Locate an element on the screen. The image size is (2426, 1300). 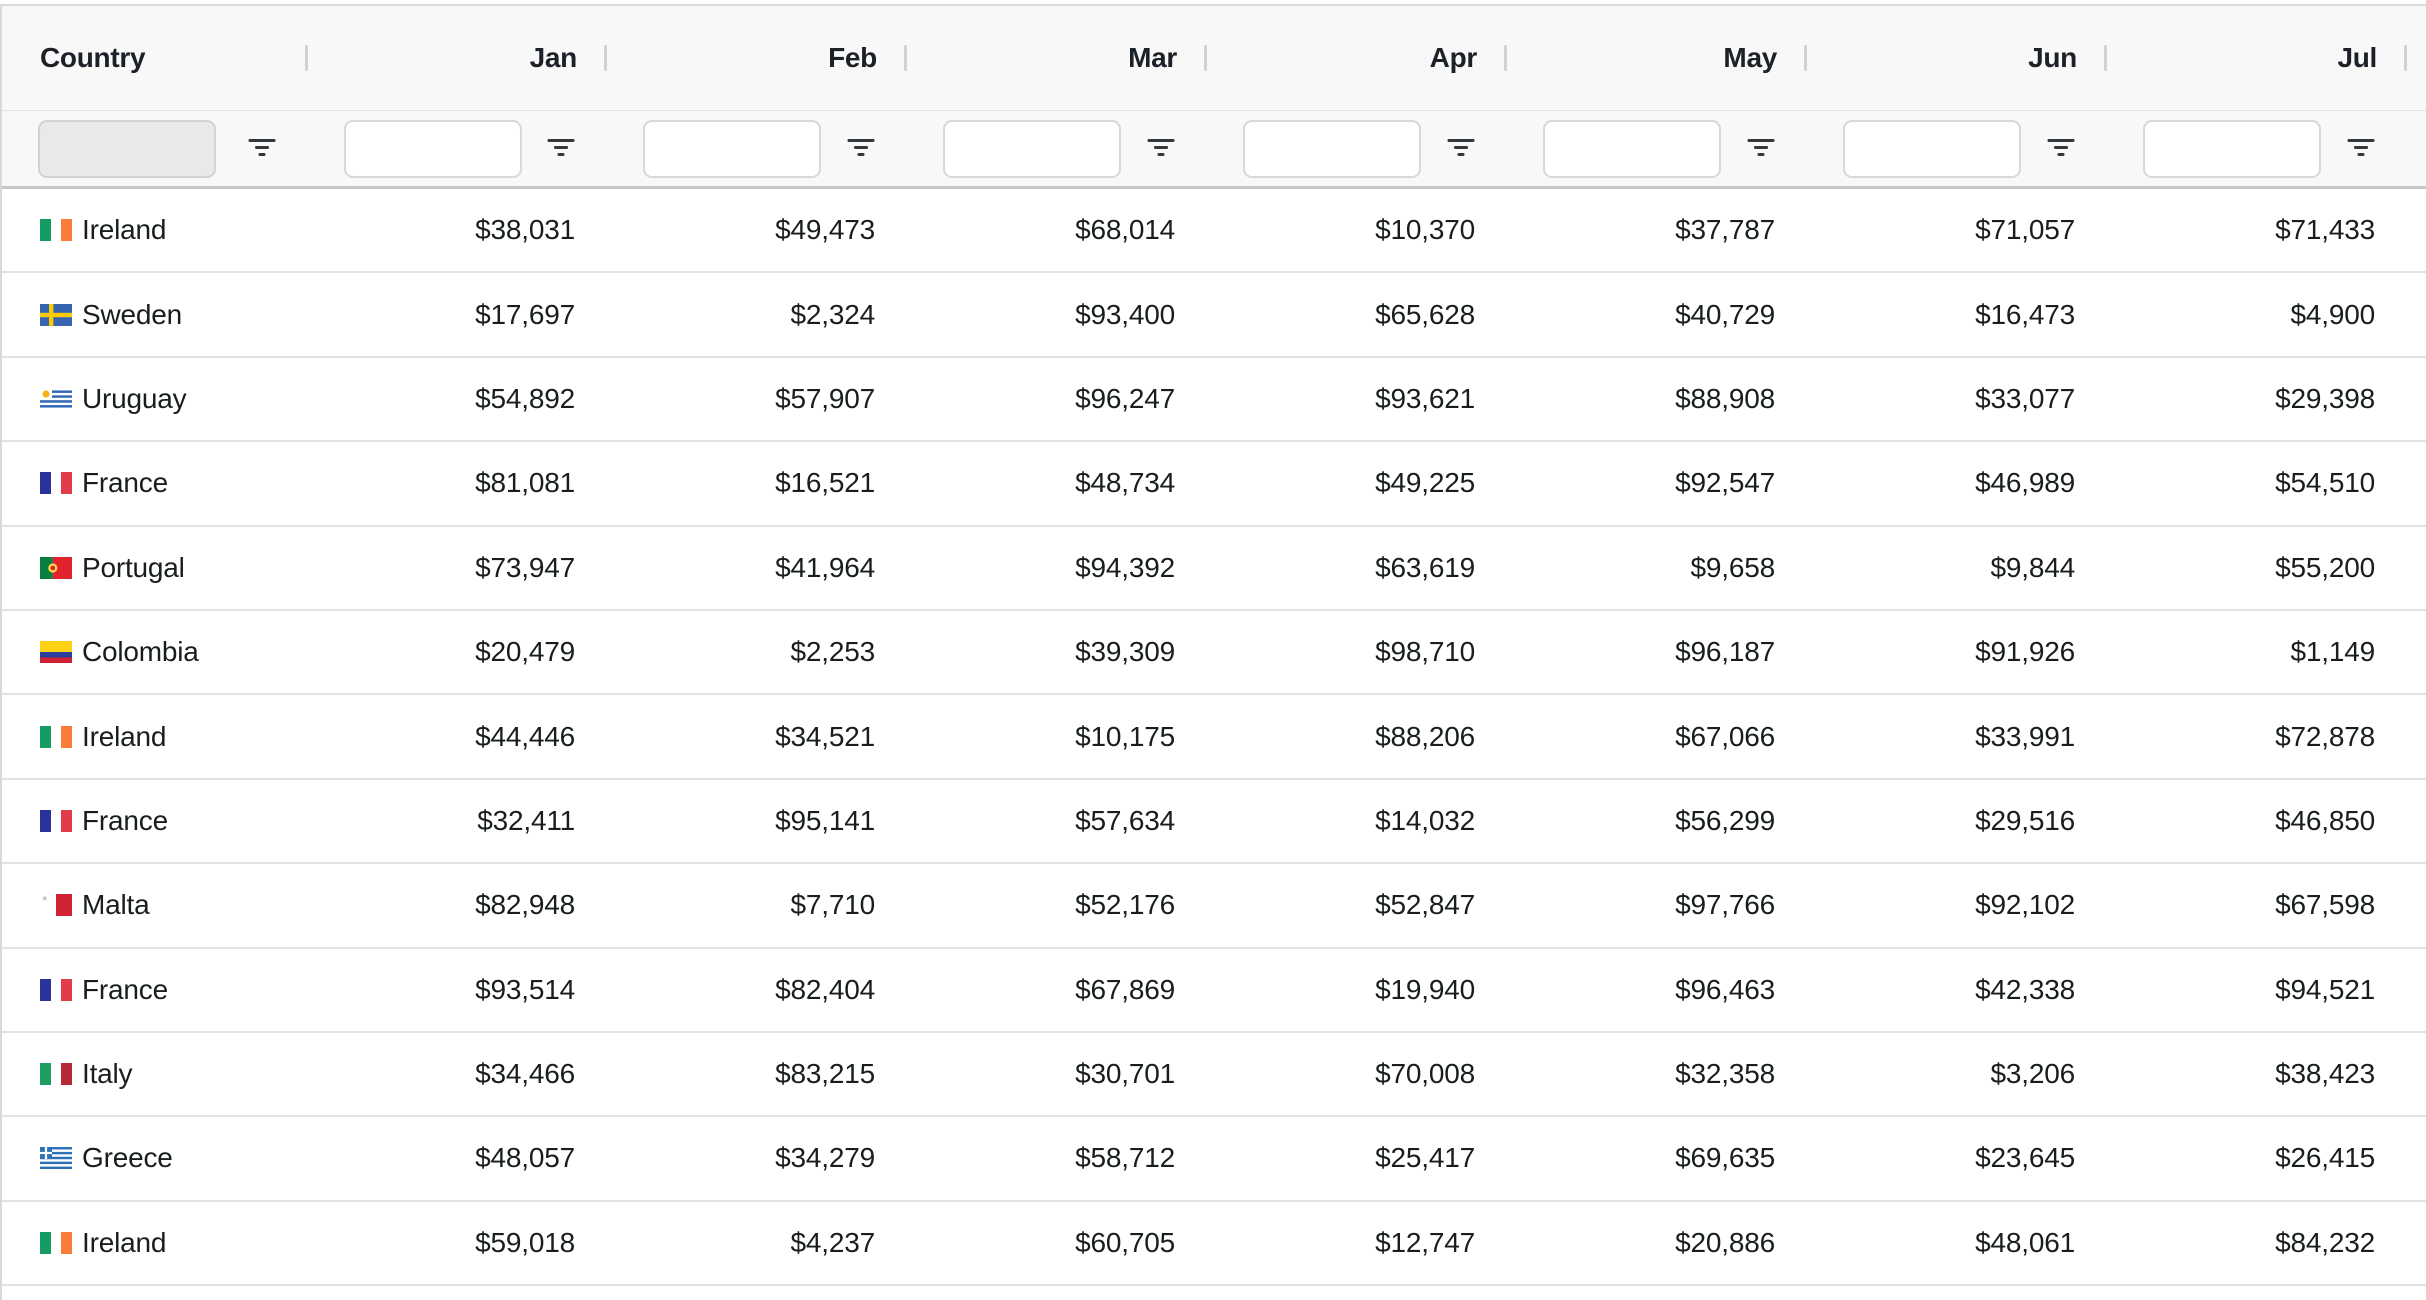
value-cell-mar: $93,400 is located at coordinates (1057, 314).